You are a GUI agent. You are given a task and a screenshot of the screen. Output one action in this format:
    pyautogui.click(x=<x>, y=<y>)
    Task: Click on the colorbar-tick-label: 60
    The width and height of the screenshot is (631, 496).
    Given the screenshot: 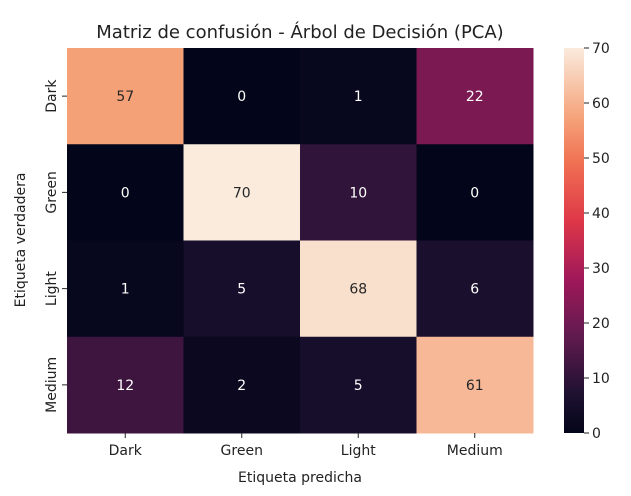 What is the action you would take?
    pyautogui.click(x=601, y=104)
    